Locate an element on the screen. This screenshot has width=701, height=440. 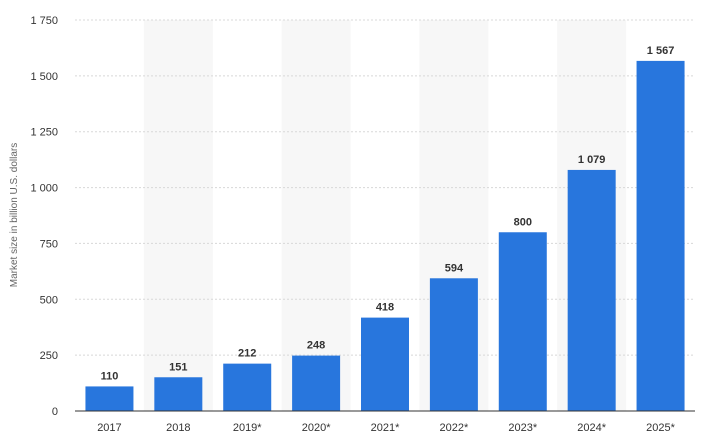
x-tick-label: 2023* is located at coordinates (522, 428).